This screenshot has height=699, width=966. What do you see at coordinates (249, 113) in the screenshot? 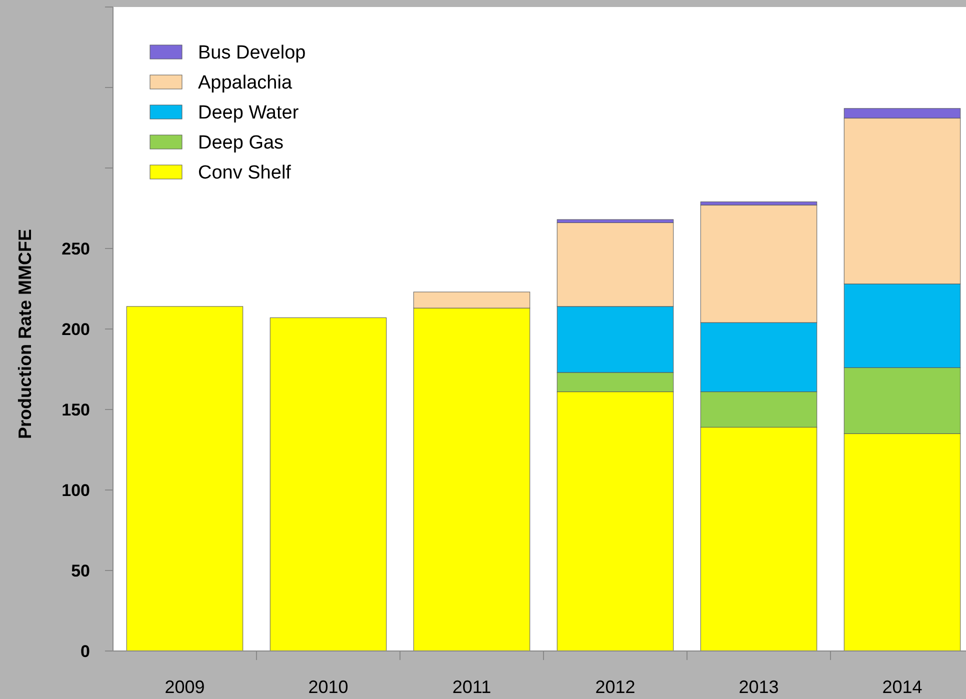
I see `legend-label: Deep Water` at bounding box center [249, 113].